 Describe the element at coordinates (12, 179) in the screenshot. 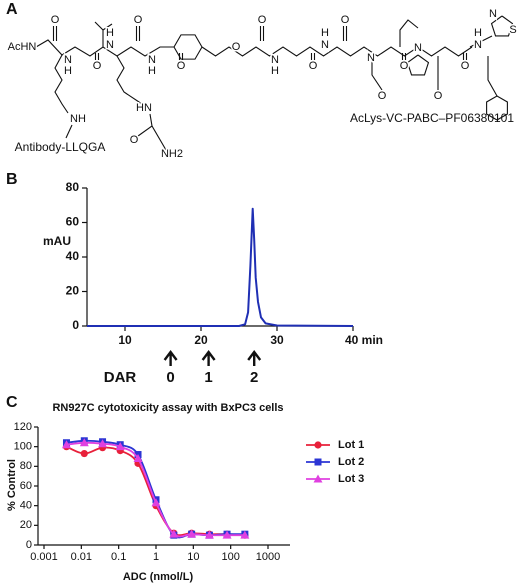

I see `panel-label: B` at that location.